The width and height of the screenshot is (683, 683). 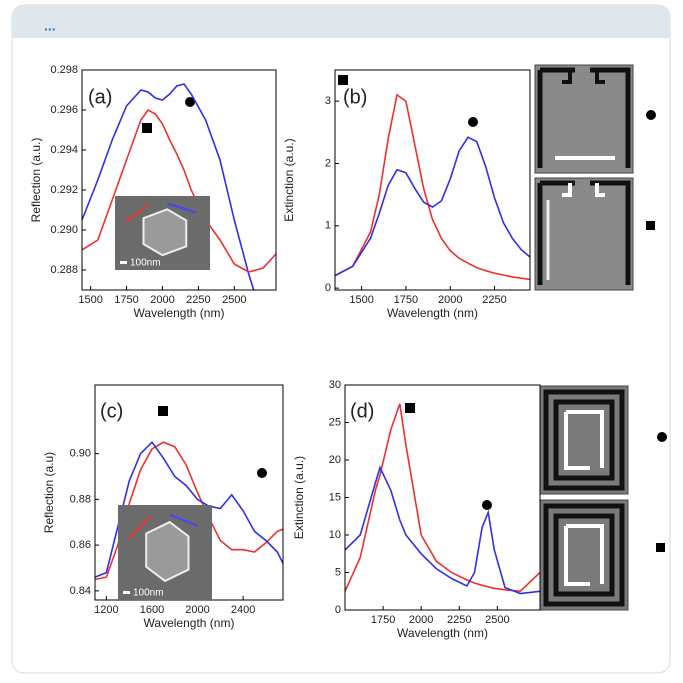 What do you see at coordinates (338, 572) in the screenshot?
I see `y-tick-label: 5` at bounding box center [338, 572].